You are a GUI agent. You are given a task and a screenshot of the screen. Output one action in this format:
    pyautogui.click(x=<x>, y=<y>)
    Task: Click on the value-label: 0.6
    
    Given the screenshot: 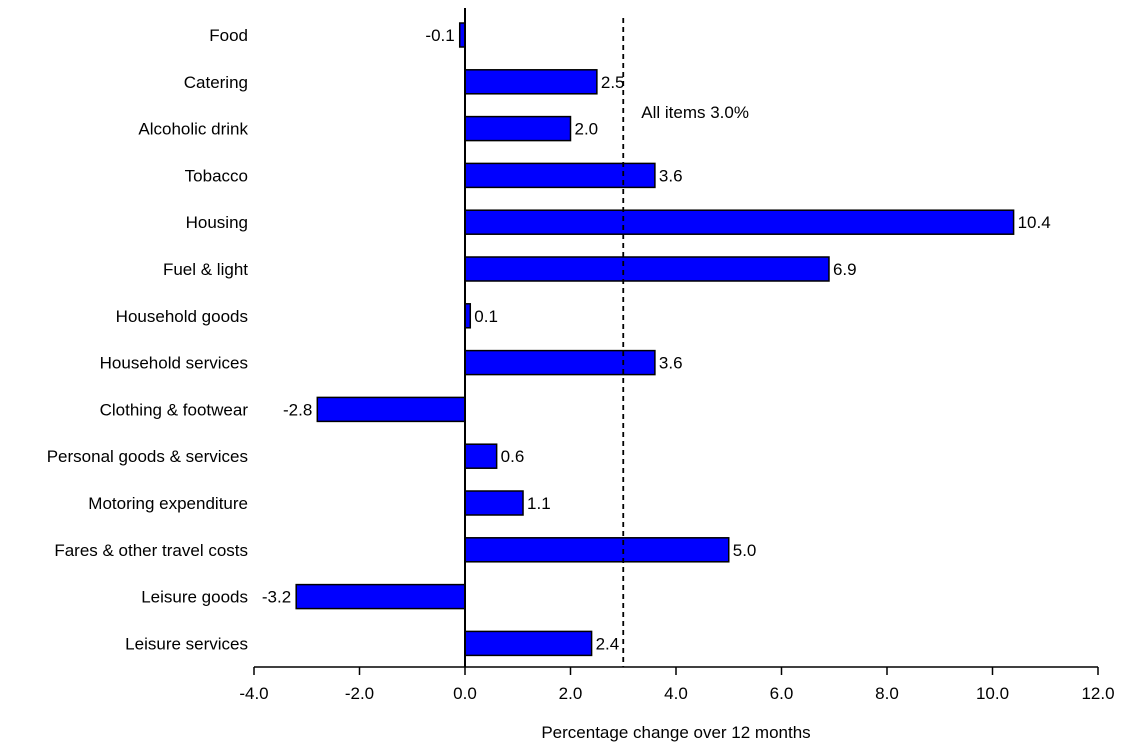 What is the action you would take?
    pyautogui.click(x=513, y=456)
    